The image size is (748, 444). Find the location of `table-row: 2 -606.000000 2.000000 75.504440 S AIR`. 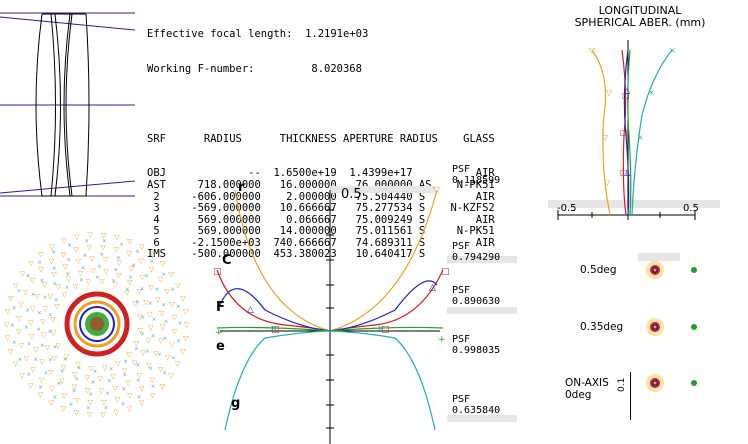

table-row: 2 -606.000000 2.000000 75.504440 S AIR is located at coordinates (321, 197).